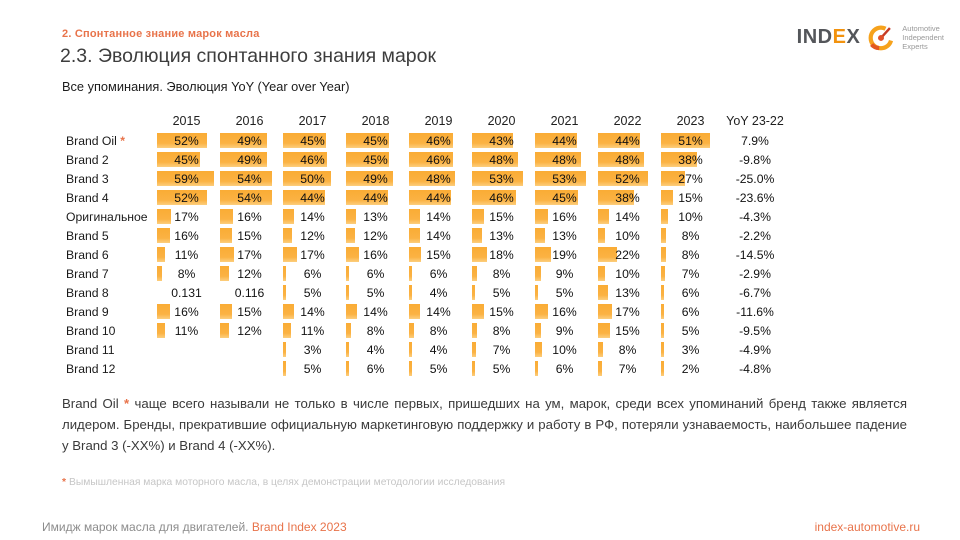 Image resolution: width=960 pixels, height=540 pixels. Describe the element at coordinates (690, 349) in the screenshot. I see `value-cell: 3%` at that location.